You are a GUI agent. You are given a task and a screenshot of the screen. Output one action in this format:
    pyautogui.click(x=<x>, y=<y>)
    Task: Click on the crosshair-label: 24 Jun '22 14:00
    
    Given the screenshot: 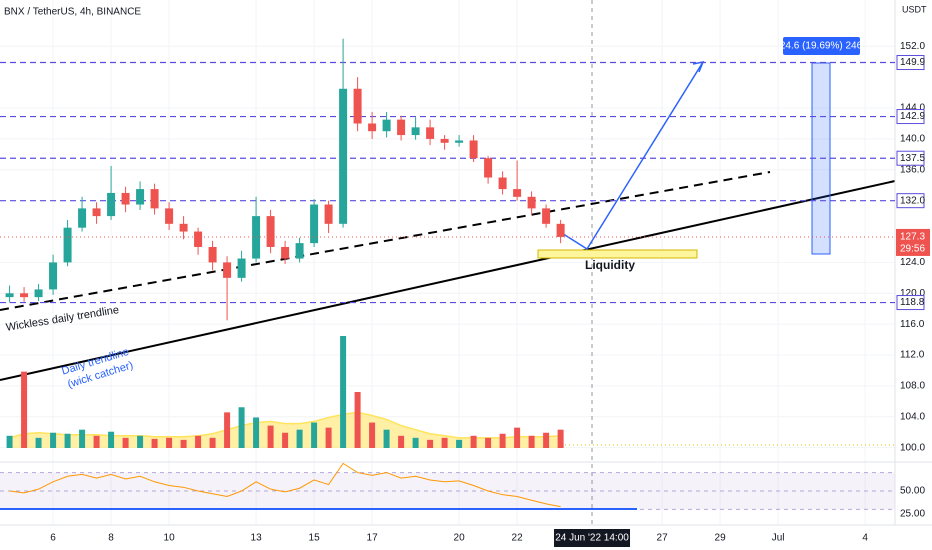 What is the action you would take?
    pyautogui.click(x=592, y=538)
    